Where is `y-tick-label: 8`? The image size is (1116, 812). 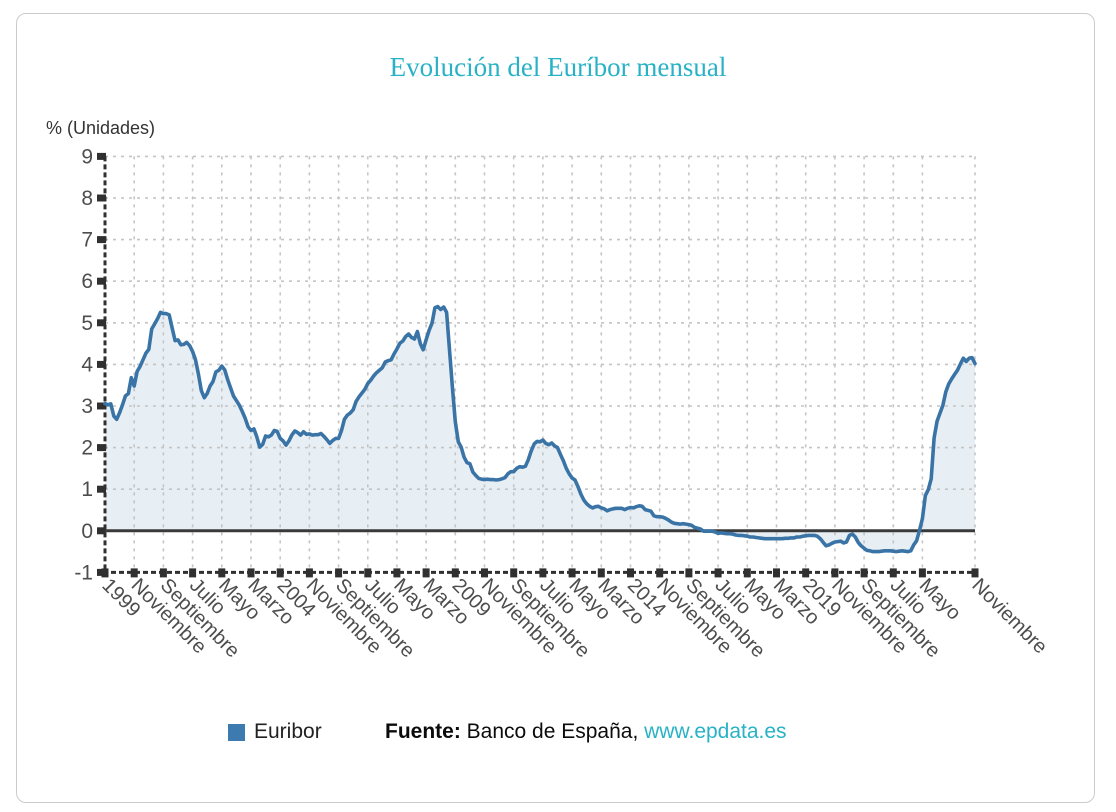 y-tick-label: 8 is located at coordinates (87, 198).